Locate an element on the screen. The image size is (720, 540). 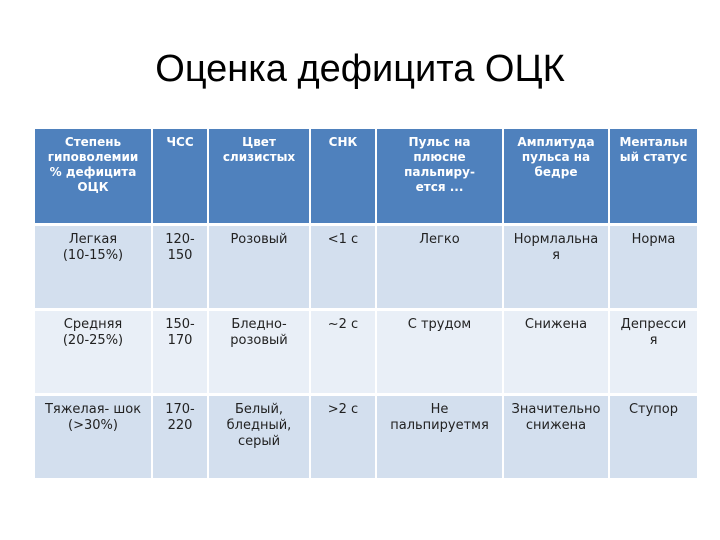
header-cell: ЧСС is located at coordinates (180, 177).